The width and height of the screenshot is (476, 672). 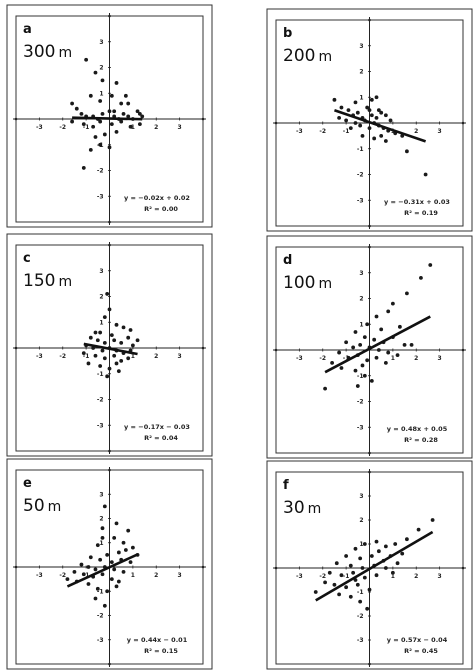 What do you see at coordinates (109, 564) in the screenshot?
I see `outer-frame` at bounding box center [109, 564].